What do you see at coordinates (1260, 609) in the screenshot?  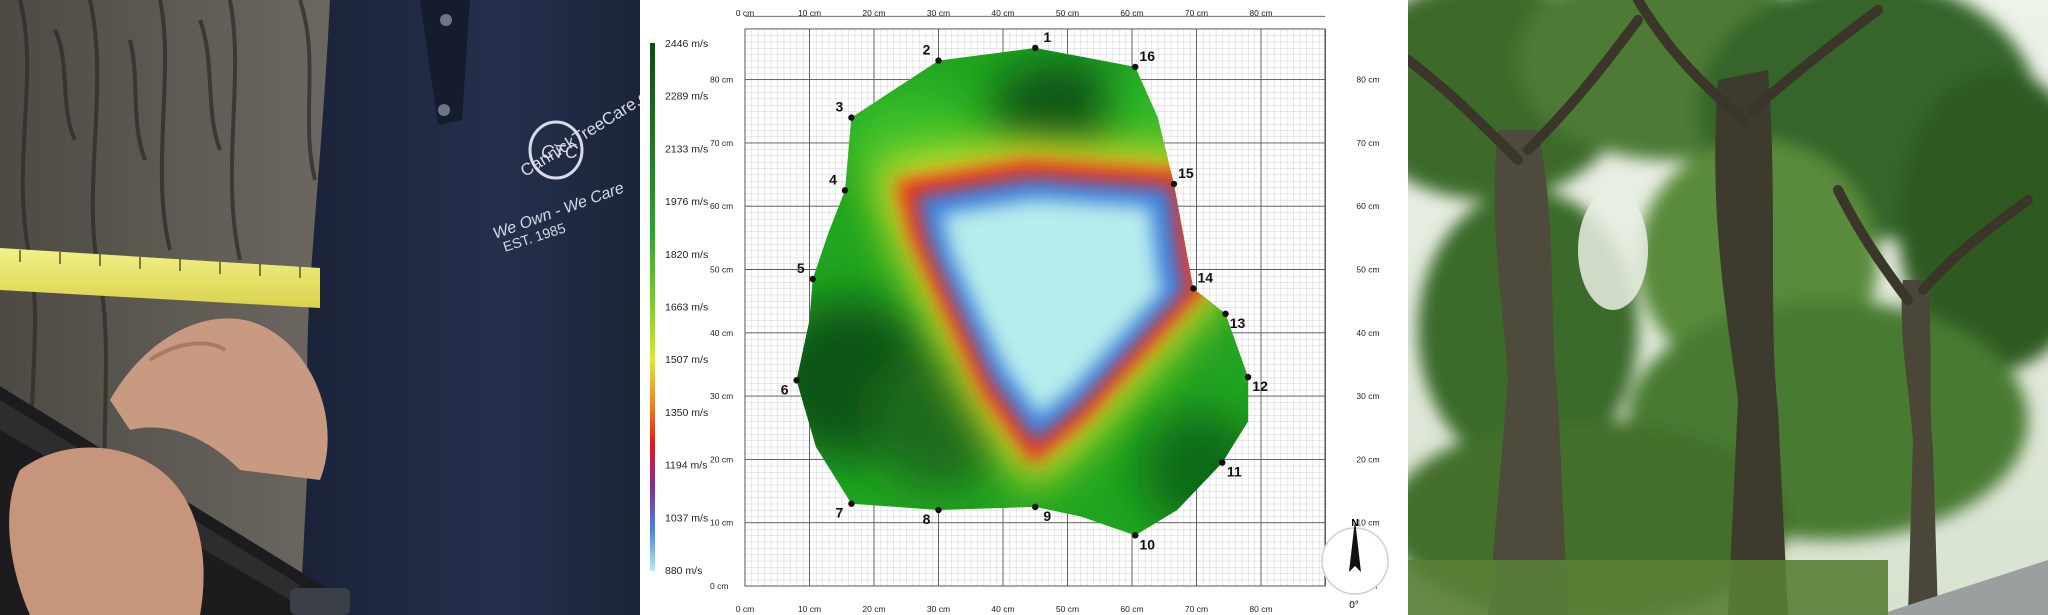 I see `x-tick-bottom-80: 80 cm` at bounding box center [1260, 609].